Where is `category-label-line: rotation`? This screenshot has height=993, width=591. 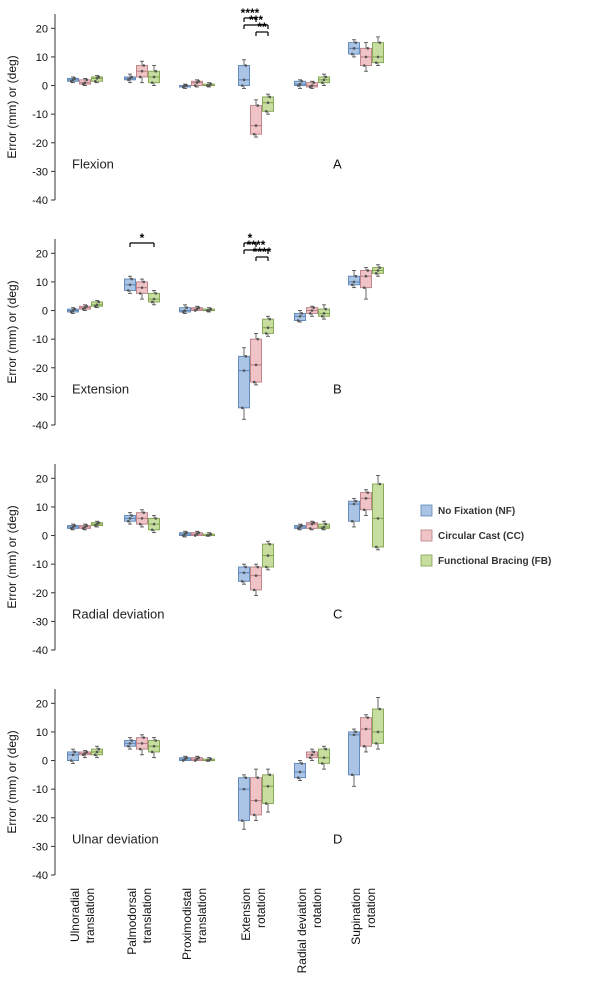
category-label-line: rotation is located at coordinates (261, 908).